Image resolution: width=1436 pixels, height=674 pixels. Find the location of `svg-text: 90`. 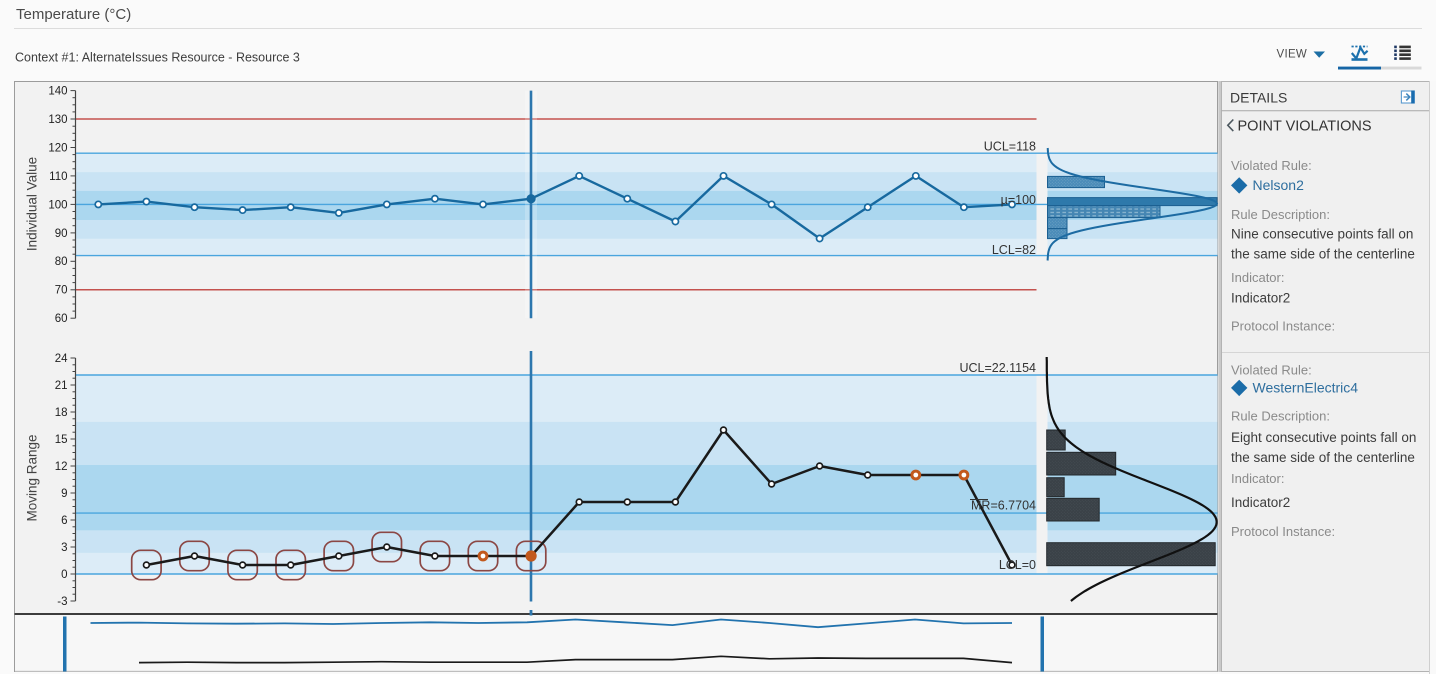

svg-text: 90 is located at coordinates (61, 234).